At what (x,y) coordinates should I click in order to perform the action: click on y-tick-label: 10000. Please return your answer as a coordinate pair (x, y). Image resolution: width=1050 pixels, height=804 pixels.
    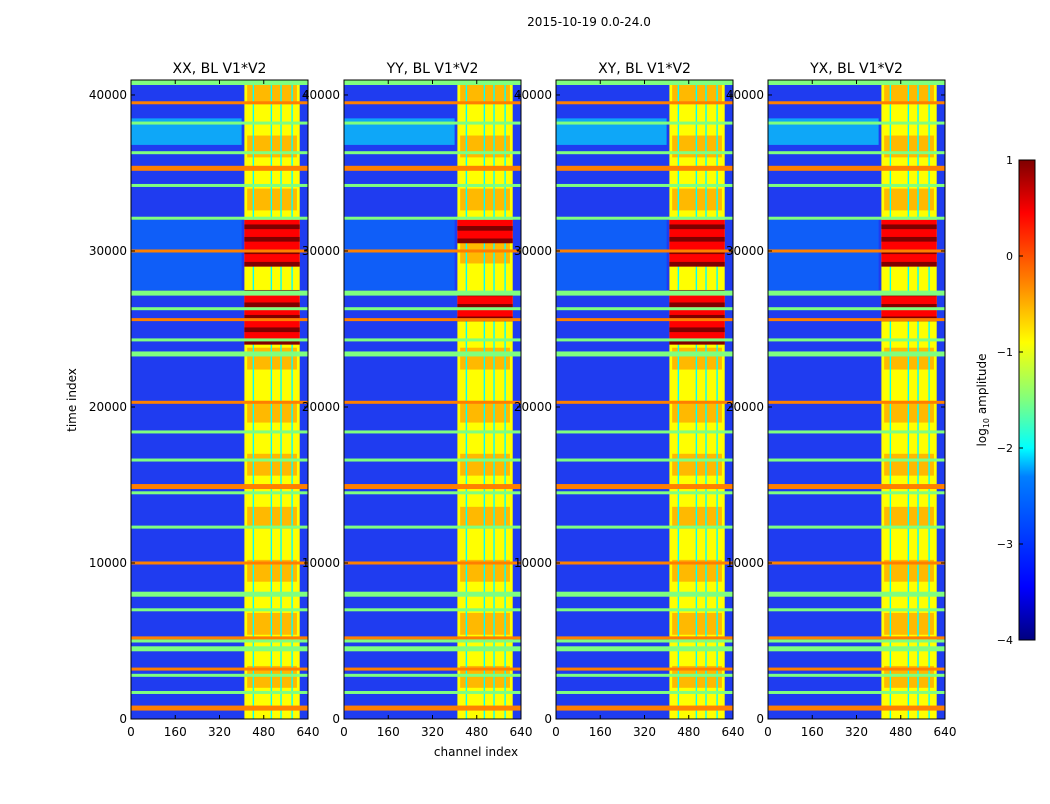
    Looking at the image, I should click on (321, 563).